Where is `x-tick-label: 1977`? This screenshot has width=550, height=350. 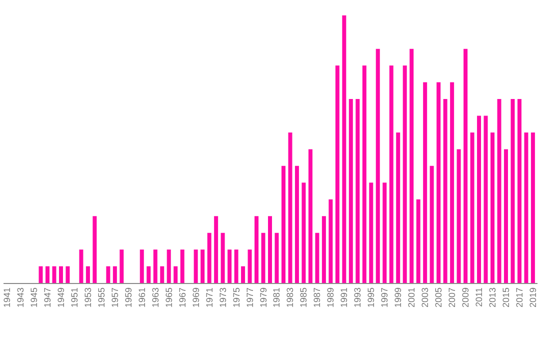
x-tick-label: 1977 is located at coordinates (249, 298).